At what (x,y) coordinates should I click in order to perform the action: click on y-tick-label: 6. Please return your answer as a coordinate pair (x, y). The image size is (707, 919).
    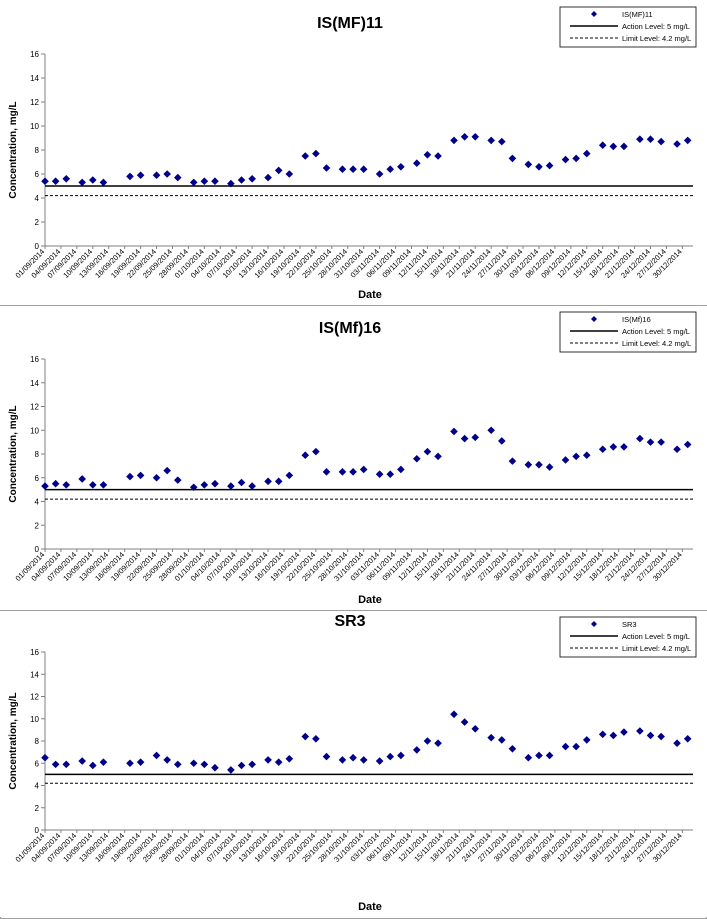
    Looking at the image, I should click on (37, 174).